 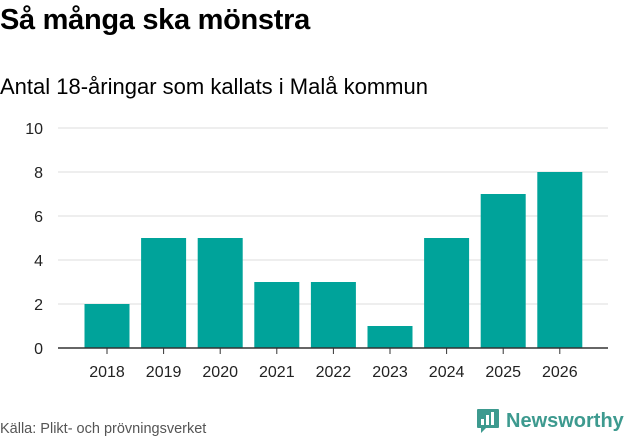 I want to click on x-tick-label: 2023, so click(x=390, y=372).